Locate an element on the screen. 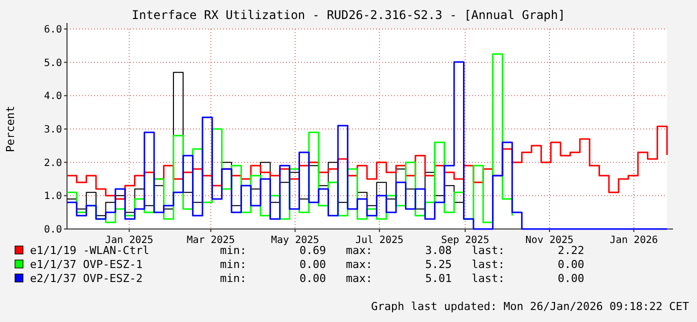  text: Graph last updated: Mon 26/Jan/2026 09:18:22 CET is located at coordinates (530, 306).